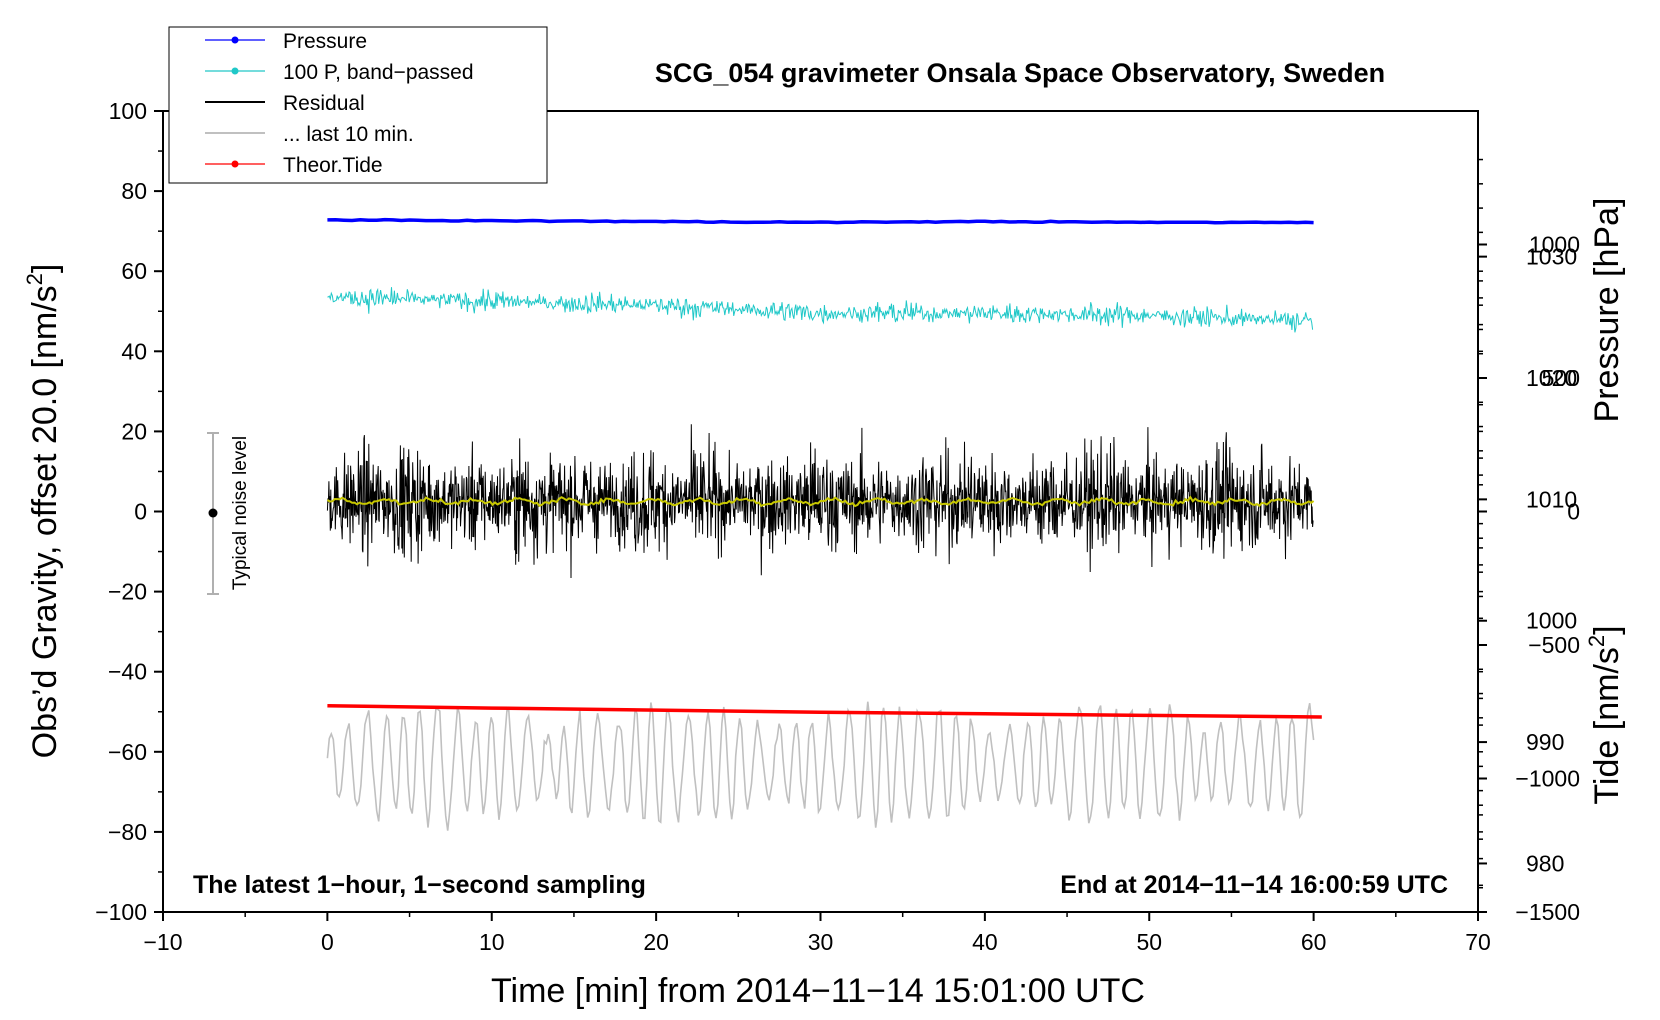 Image resolution: width=1660 pixels, height=1020 pixels. Describe the element at coordinates (492, 942) in the screenshot. I see `x-tick-label: 10` at that location.